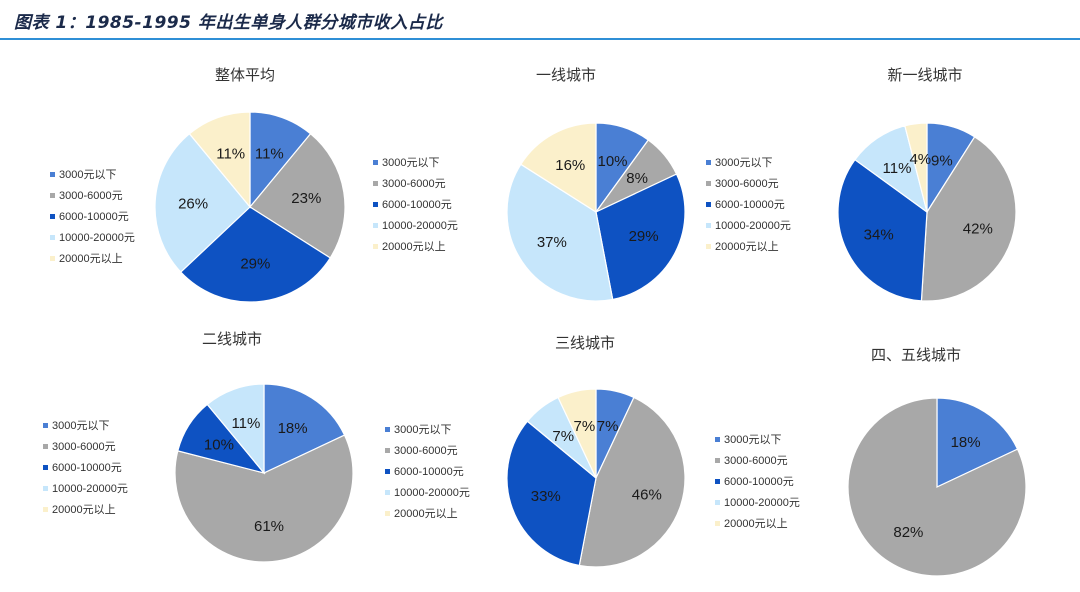 The image size is (1080, 592). Describe the element at coordinates (612, 161) in the screenshot. I see `slice-label: 10%` at that location.